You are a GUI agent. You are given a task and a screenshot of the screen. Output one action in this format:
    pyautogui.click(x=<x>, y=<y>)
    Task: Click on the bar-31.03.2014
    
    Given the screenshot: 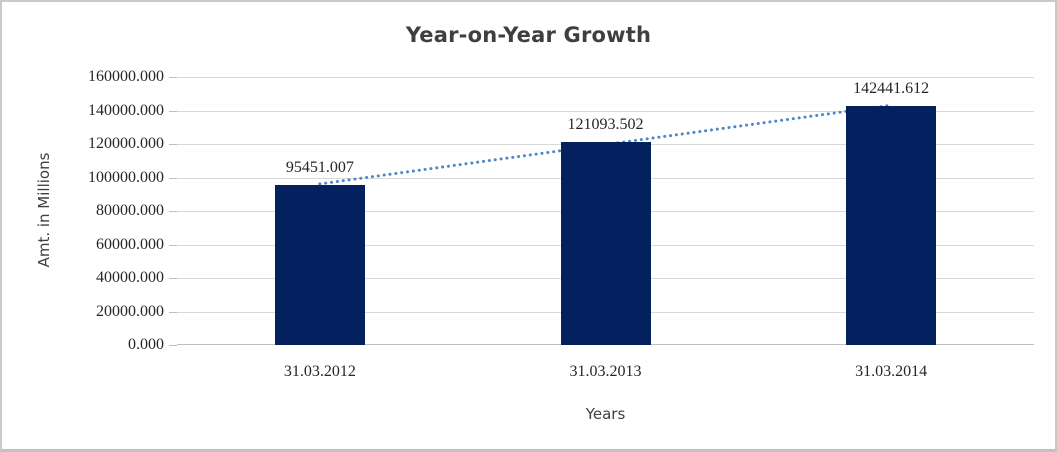 What is the action you would take?
    pyautogui.click(x=891, y=225)
    